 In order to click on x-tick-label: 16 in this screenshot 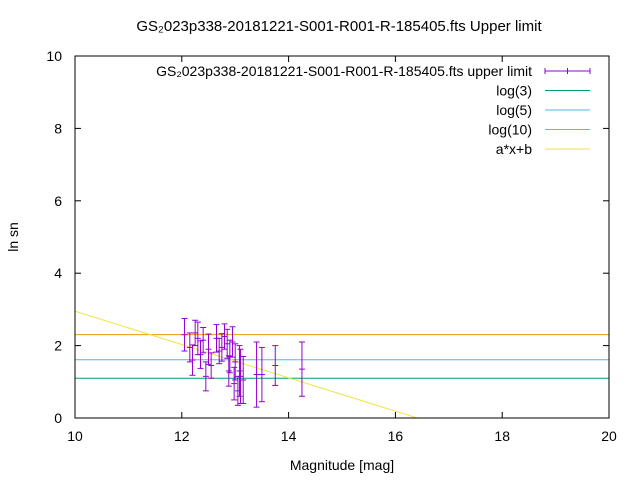, I will do `click(396, 436)`.